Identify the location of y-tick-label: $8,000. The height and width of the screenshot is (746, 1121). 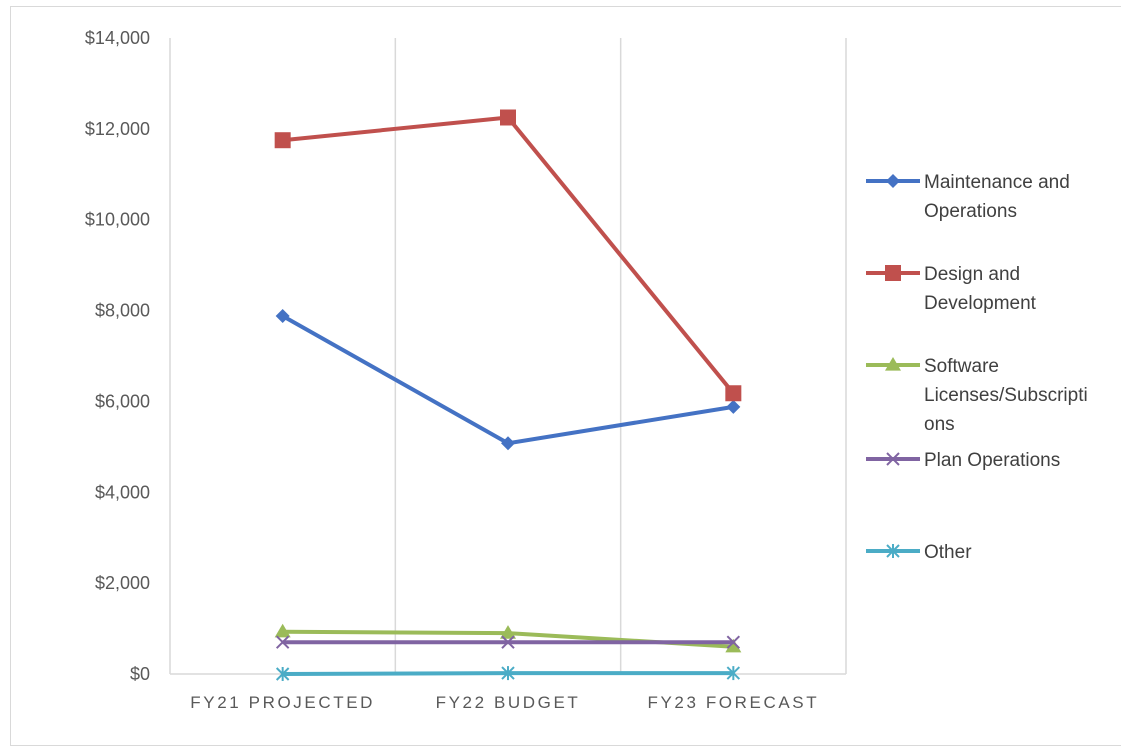
(122, 311).